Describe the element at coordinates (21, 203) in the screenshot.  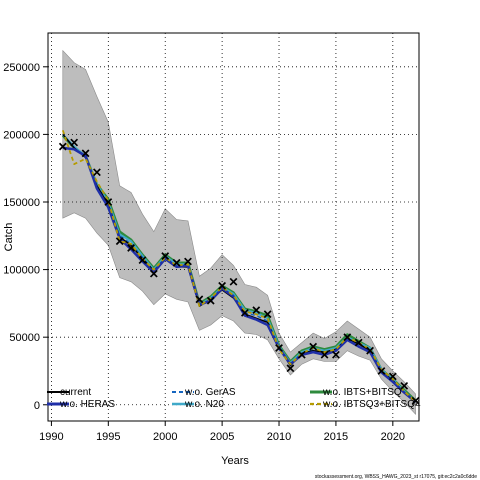
I see `y-tick-label: 150000` at that location.